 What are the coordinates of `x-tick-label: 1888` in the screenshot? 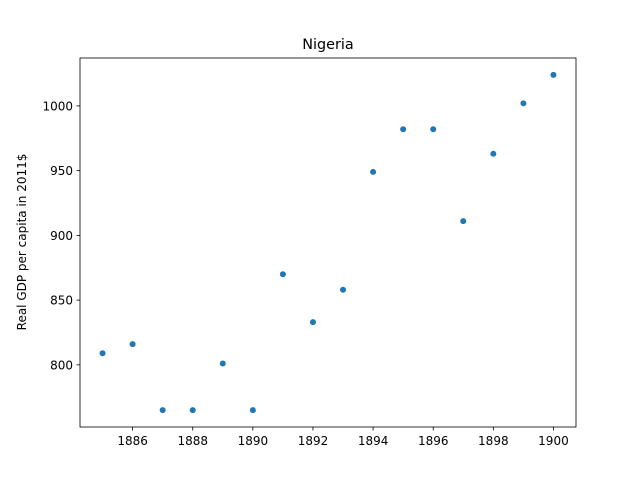 It's located at (192, 441).